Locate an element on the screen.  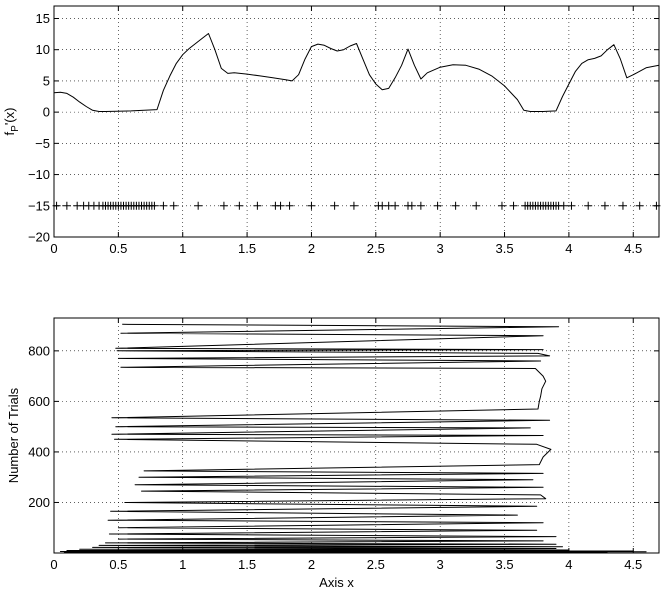
y-tick-label: −20 is located at coordinates (39, 237).